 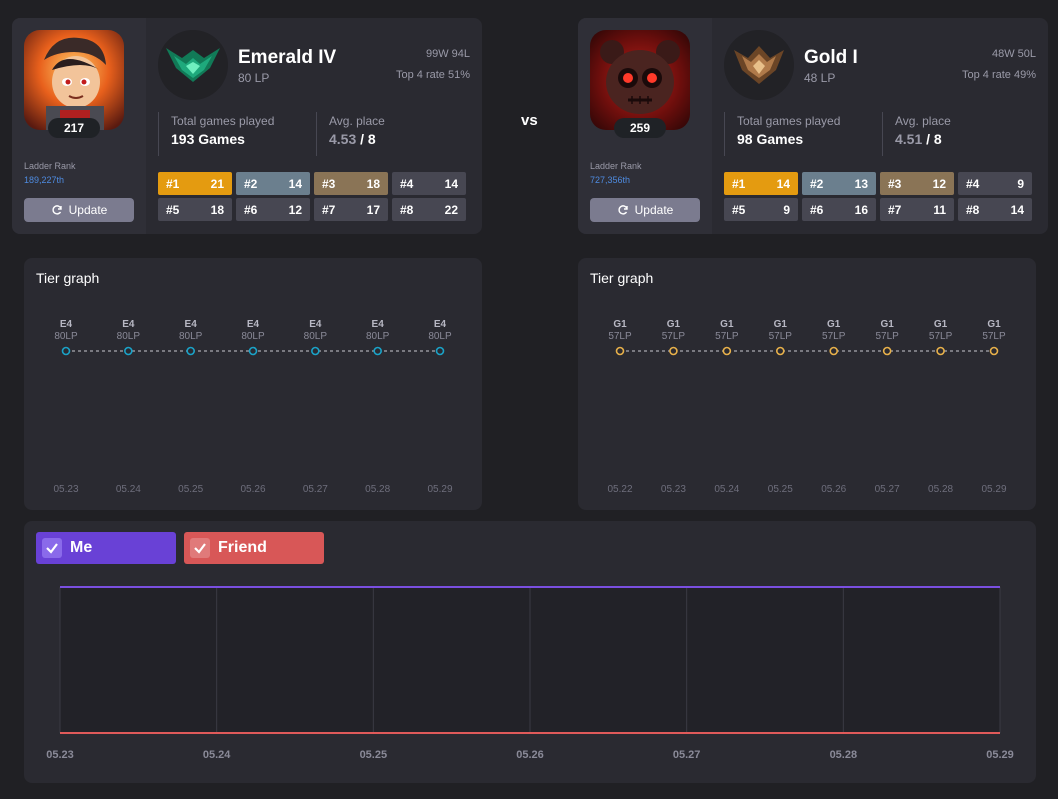 What do you see at coordinates (242, 547) in the screenshot?
I see `legend-friend-label: Friend` at bounding box center [242, 547].